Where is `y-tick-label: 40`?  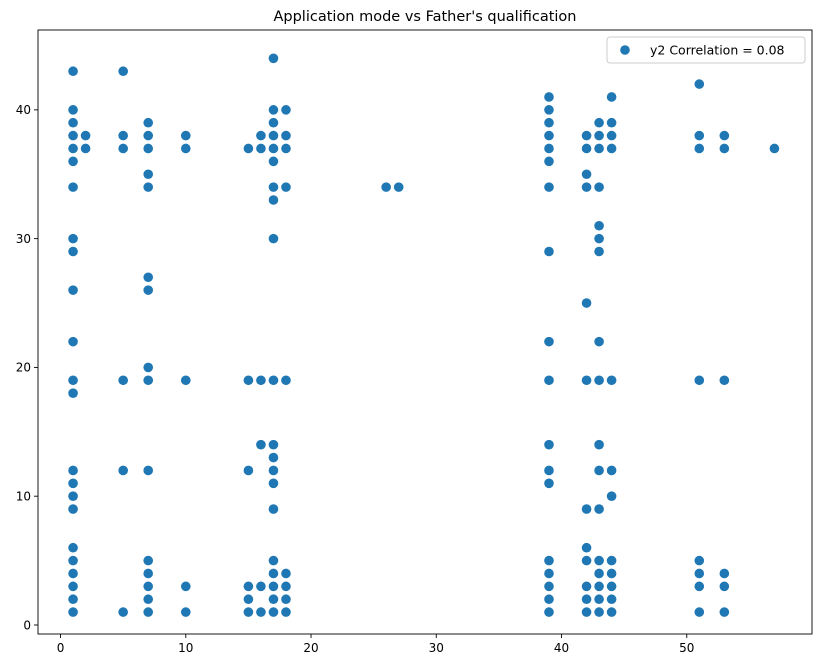
y-tick-label: 40 is located at coordinates (23, 110).